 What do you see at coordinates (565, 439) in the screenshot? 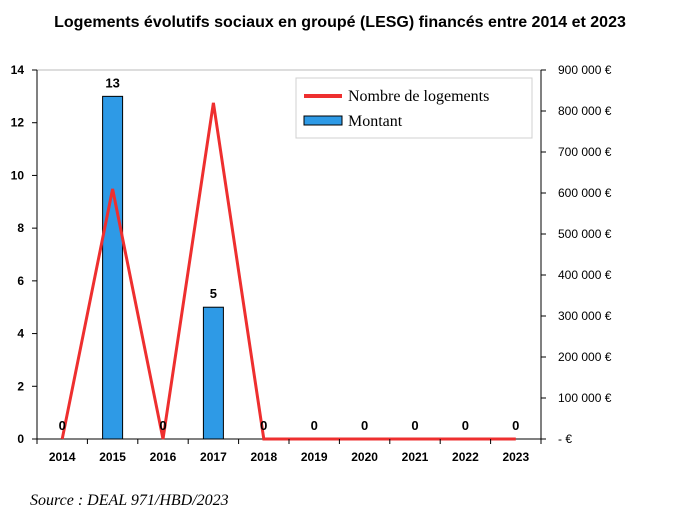
I see `right-tick-label: - €` at bounding box center [565, 439].